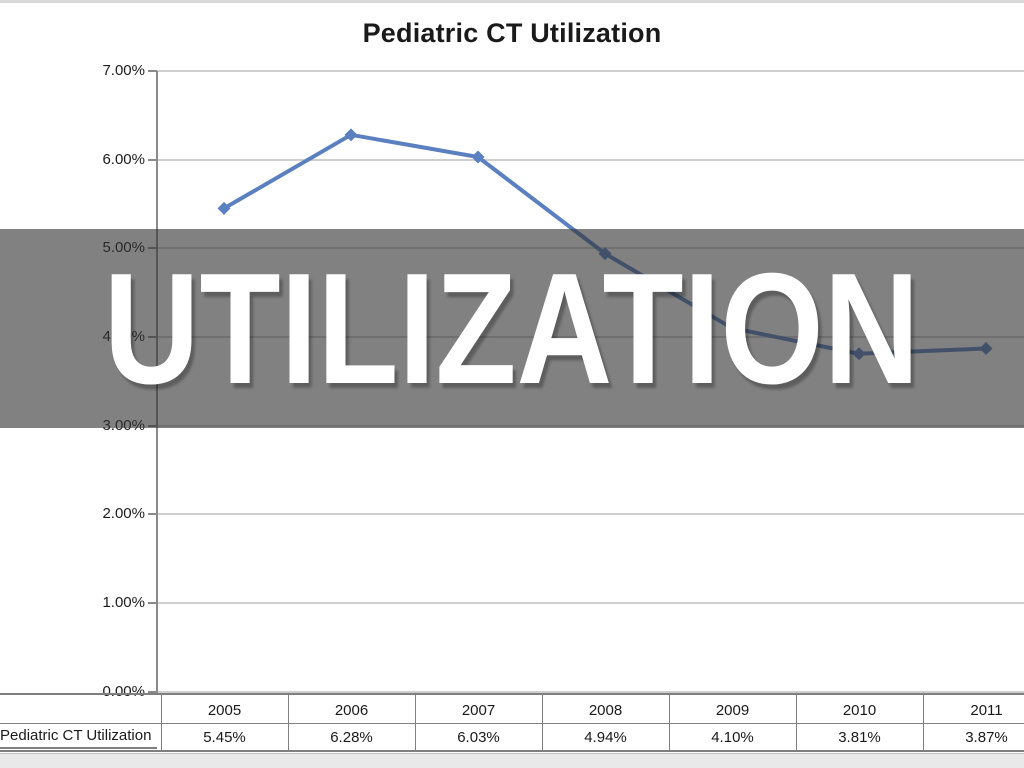 The width and height of the screenshot is (1024, 768). I want to click on table-year-cell: 2011, so click(973, 710).